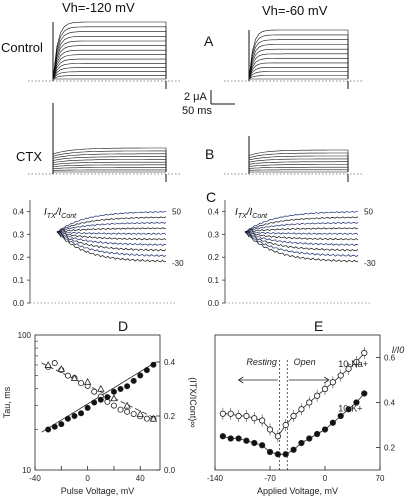 The height and width of the screenshot is (500, 412). What do you see at coordinates (19, 280) in the screenshot?
I see `left-y-tick-label: 0.1` at bounding box center [19, 280].